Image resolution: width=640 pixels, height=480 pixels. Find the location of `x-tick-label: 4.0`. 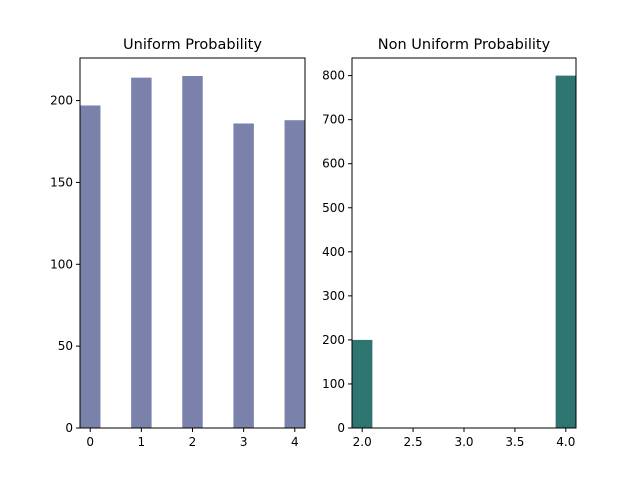

x-tick-label: 4.0 is located at coordinates (565, 442).